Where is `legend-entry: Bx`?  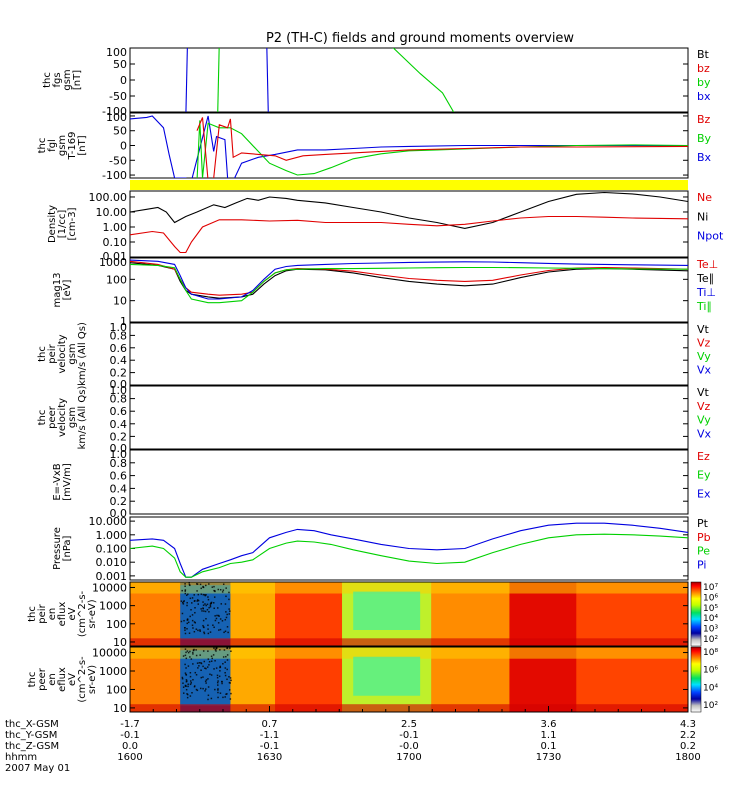
legend-entry: Bx is located at coordinates (704, 157).